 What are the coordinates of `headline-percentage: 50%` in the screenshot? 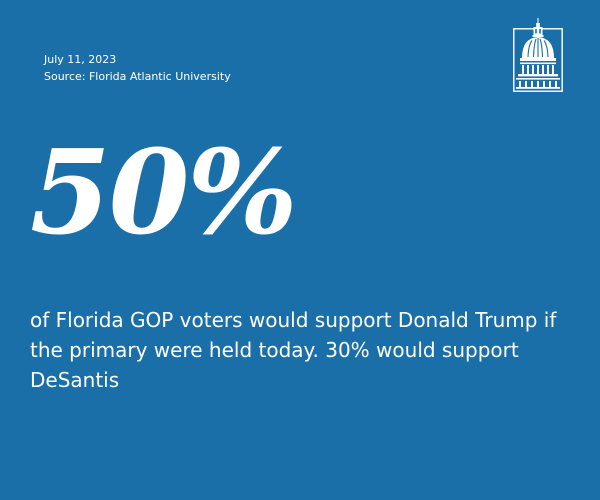 It's located at (164, 193).